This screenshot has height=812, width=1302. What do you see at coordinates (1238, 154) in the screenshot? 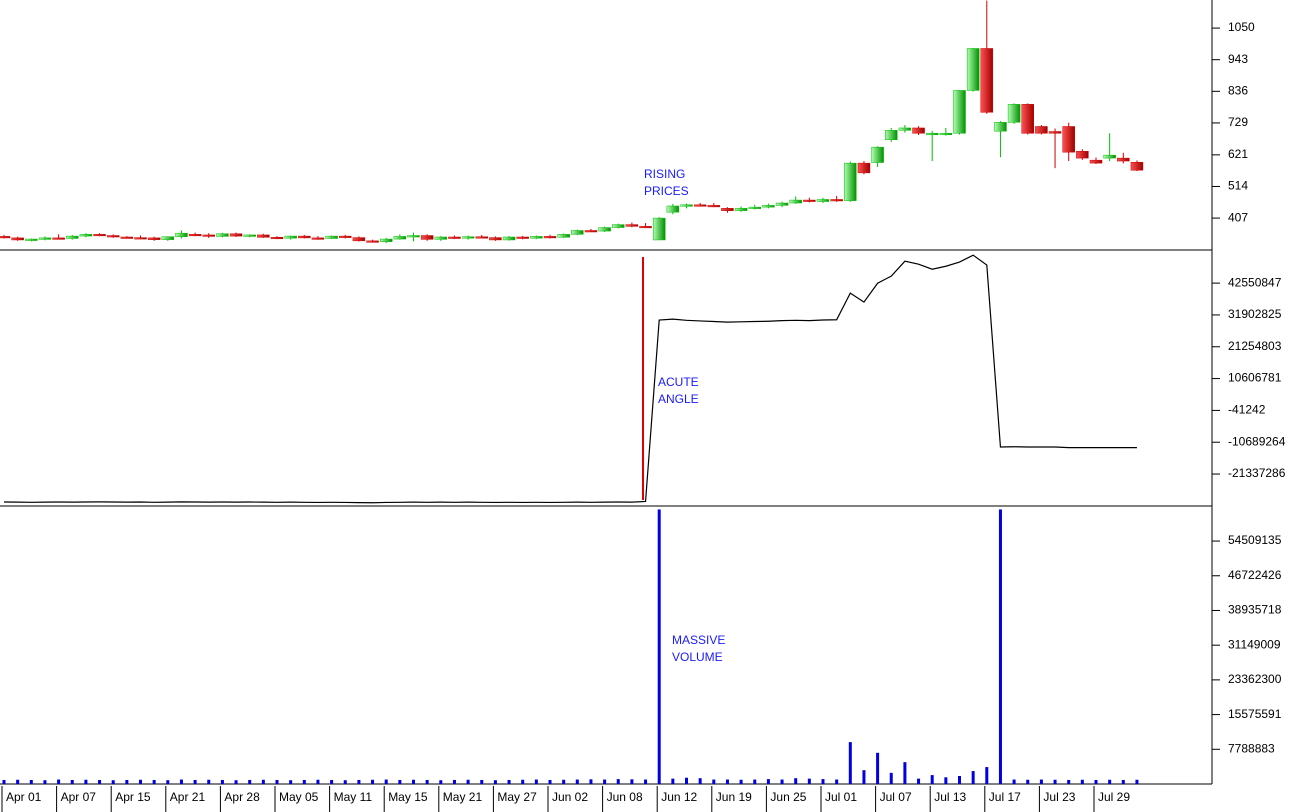
I see `y-tick-label: 621` at bounding box center [1238, 154].